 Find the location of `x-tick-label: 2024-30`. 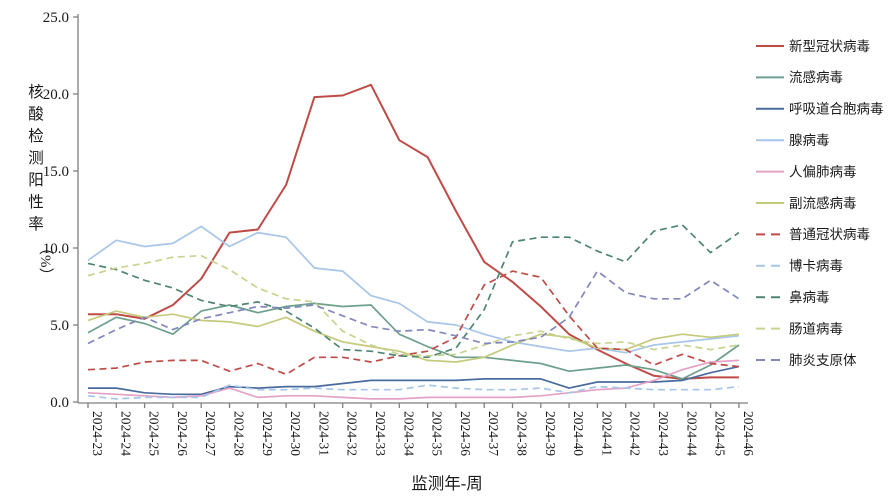

x-tick-label: 2024-30 is located at coordinates (295, 433).